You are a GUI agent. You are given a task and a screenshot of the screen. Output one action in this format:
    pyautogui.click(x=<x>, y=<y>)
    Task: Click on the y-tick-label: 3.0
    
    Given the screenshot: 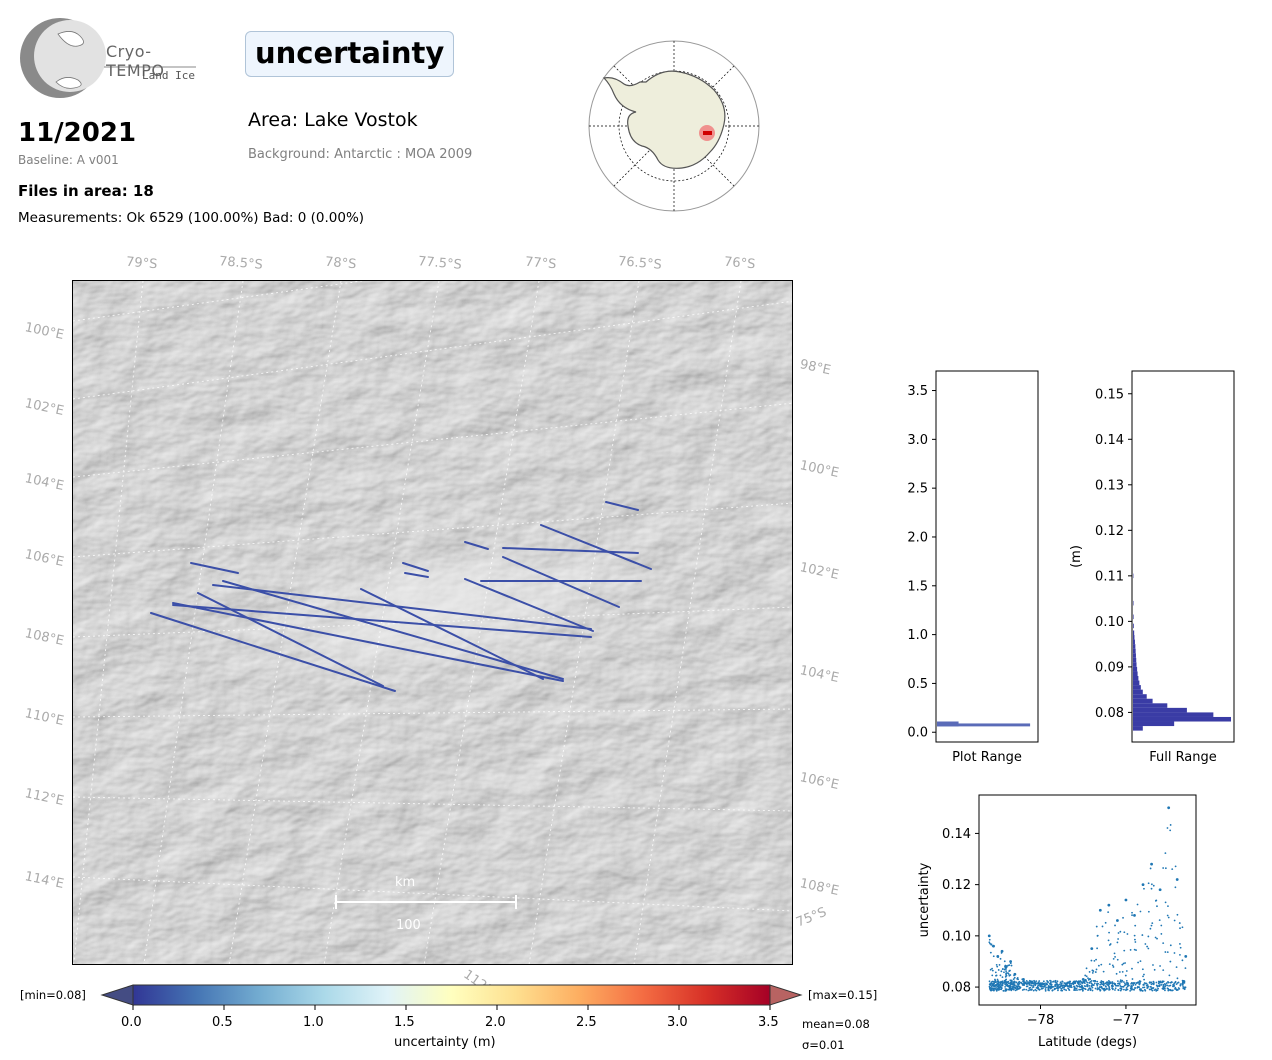 What is the action you would take?
    pyautogui.click(x=917, y=440)
    